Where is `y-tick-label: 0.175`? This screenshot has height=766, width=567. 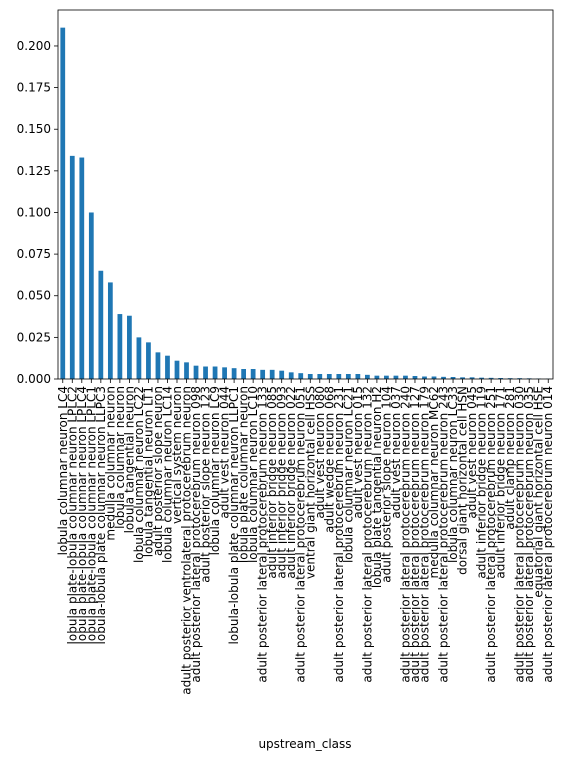 y-tick-label: 0.175 is located at coordinates (34, 88).